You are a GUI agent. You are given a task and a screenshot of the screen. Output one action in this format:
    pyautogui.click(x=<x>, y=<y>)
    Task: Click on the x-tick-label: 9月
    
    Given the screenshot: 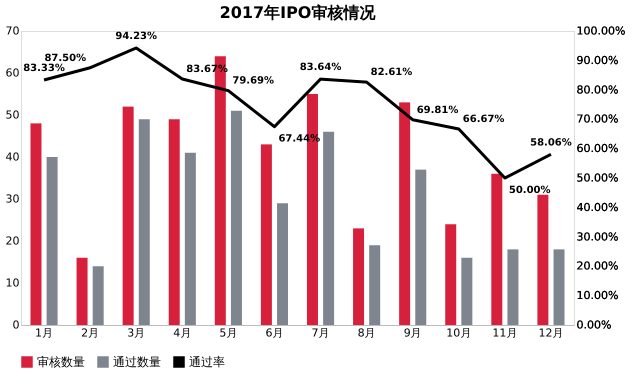 What is the action you would take?
    pyautogui.click(x=413, y=333)
    